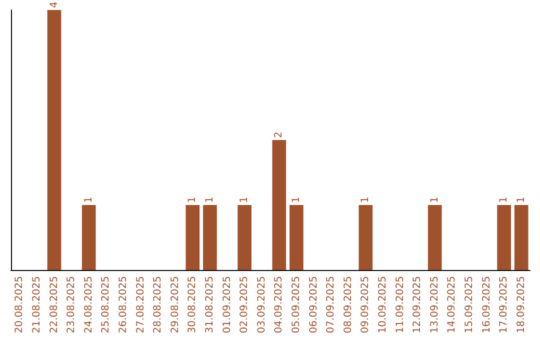  I want to click on x-tick-label: 31.08.2025, so click(210, 305).